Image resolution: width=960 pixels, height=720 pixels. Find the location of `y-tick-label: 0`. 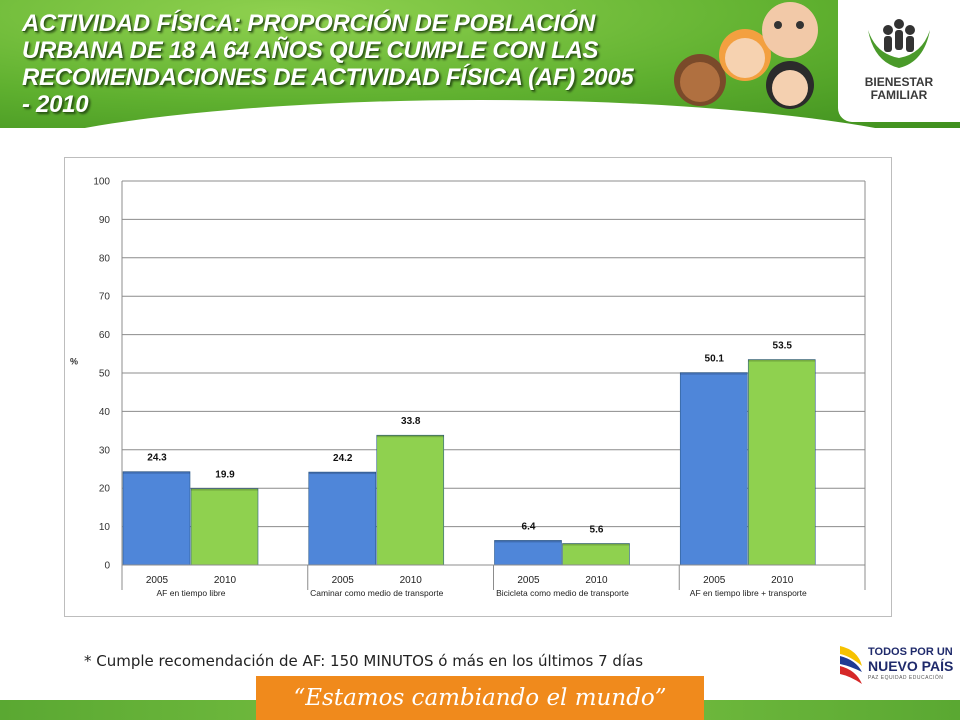

y-tick-label: 0 is located at coordinates (107, 566).